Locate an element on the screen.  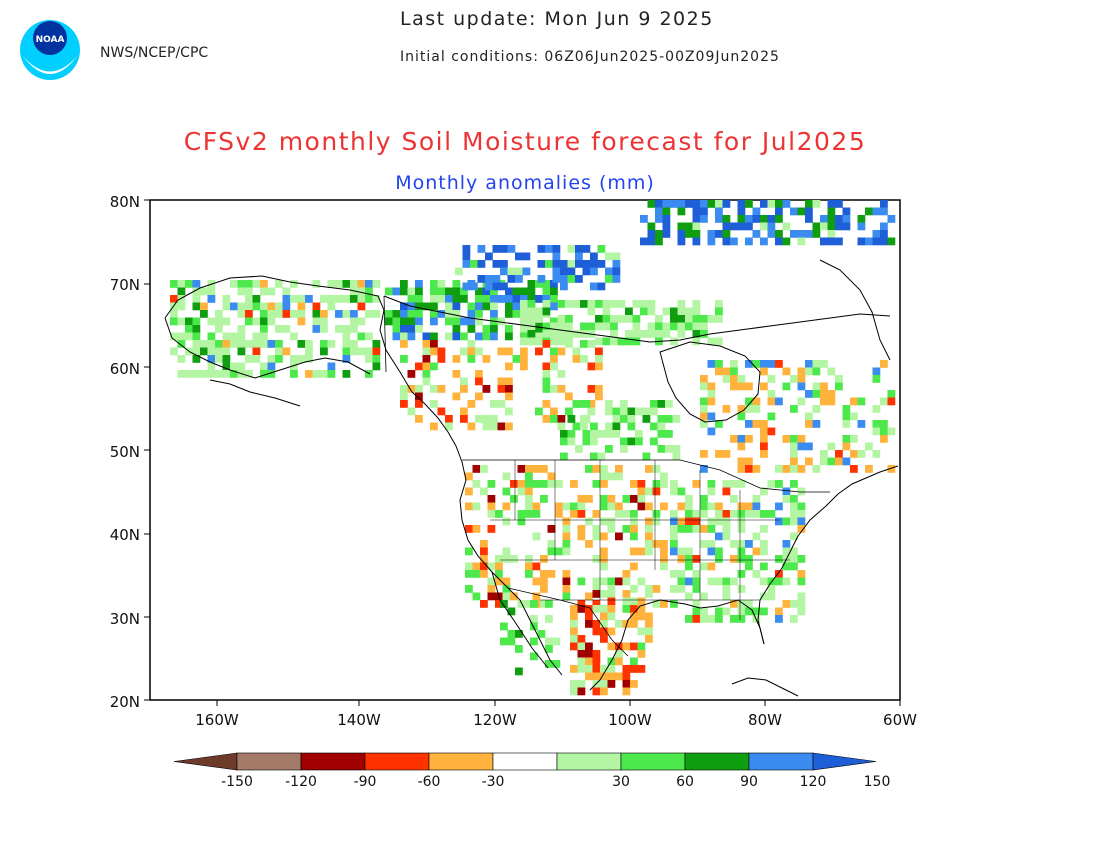
legend-label: -30 is located at coordinates (493, 782).